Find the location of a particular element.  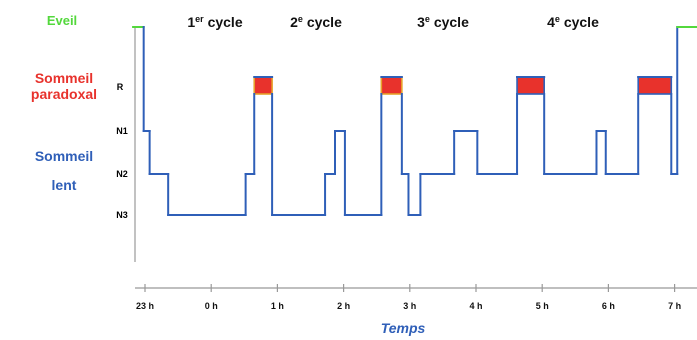

cycle-label-1: 1er cycle is located at coordinates (214, 22).